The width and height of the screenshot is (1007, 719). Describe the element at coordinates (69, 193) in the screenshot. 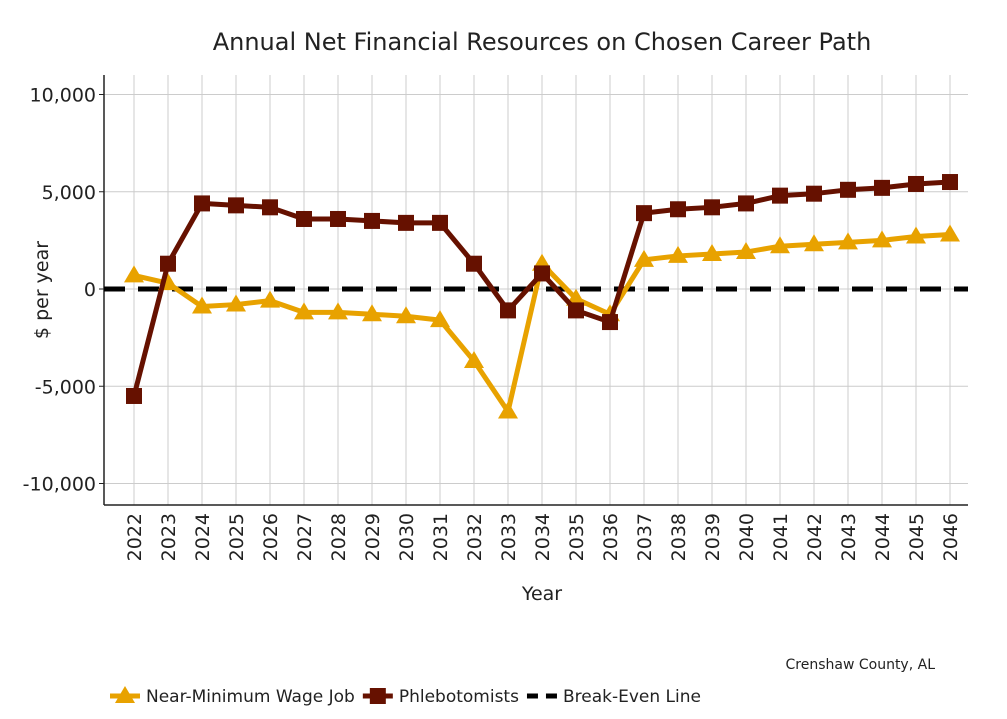

I see `y-tick-label: 5,000` at that location.